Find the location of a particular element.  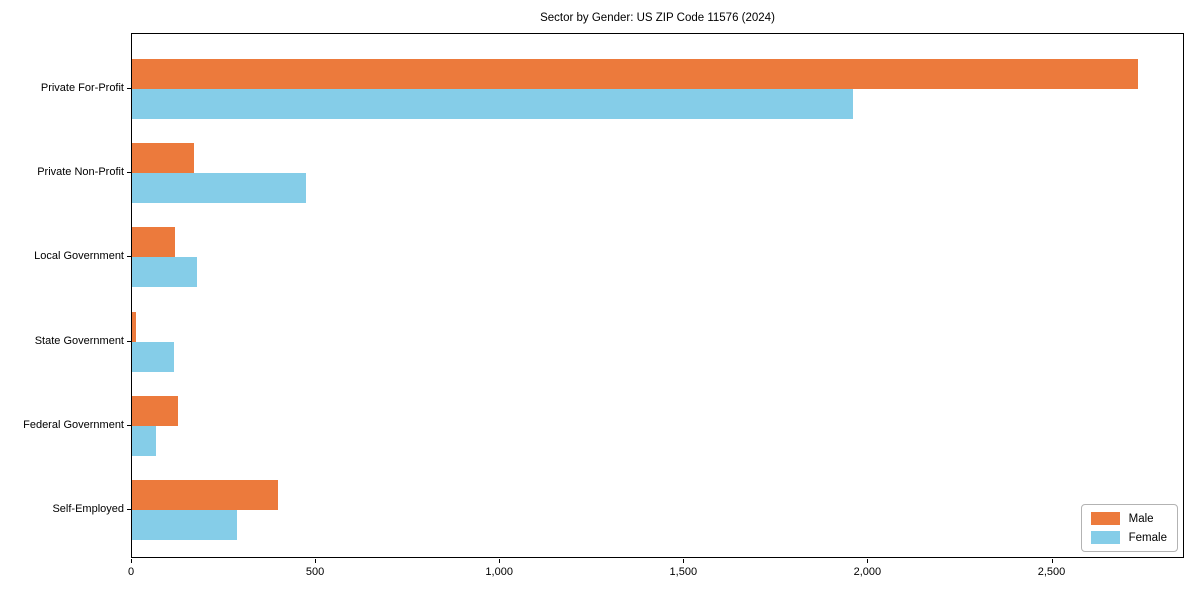

legend-item-male: Male is located at coordinates (1128, 518).